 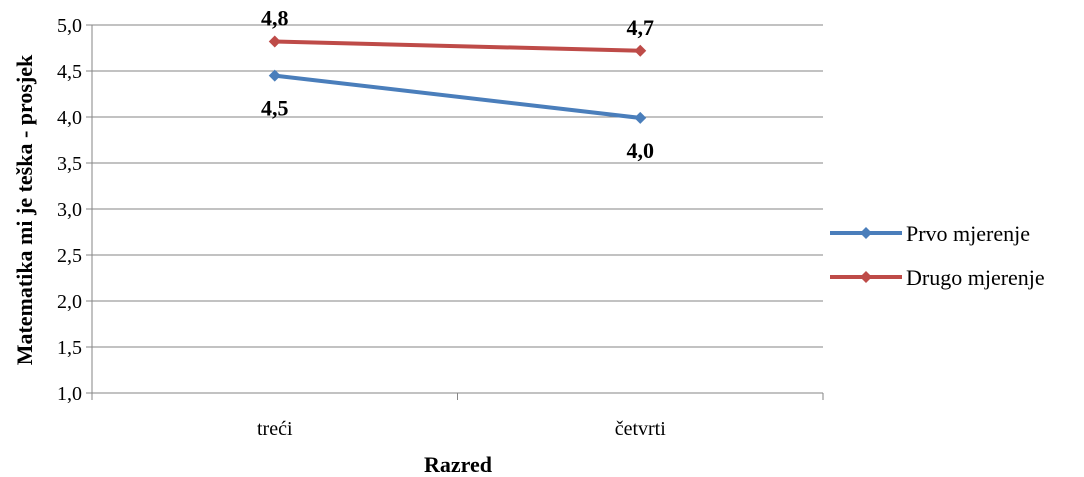 I want to click on y-tick-label: 2,5, so click(x=69, y=256).